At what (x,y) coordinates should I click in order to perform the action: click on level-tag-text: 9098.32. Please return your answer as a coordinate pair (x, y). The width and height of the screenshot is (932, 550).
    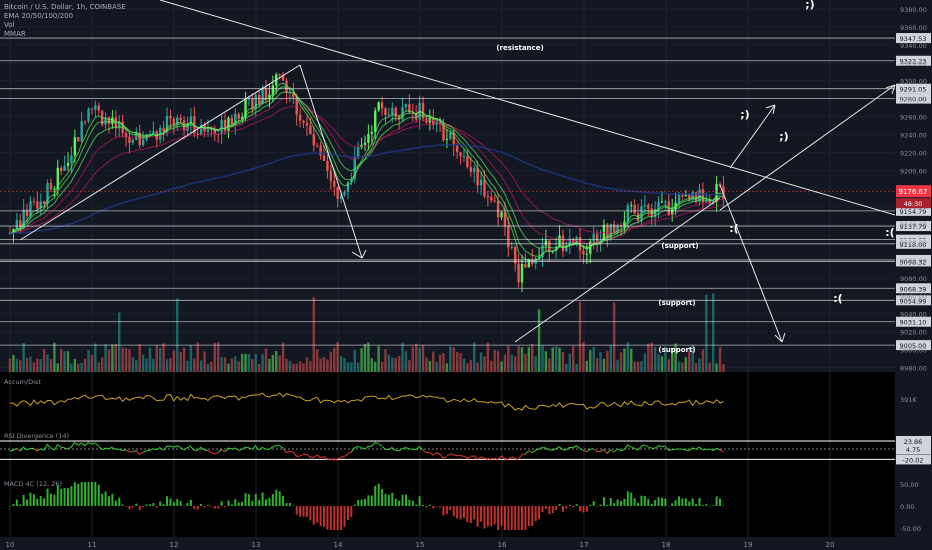
    Looking at the image, I should click on (913, 262).